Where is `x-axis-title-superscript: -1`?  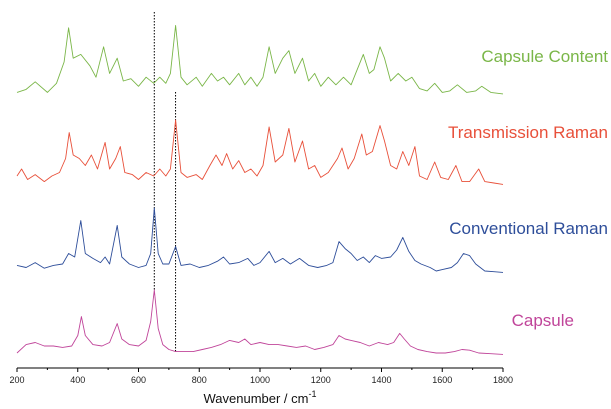 x-axis-title-superscript: -1 is located at coordinates (312, 394).